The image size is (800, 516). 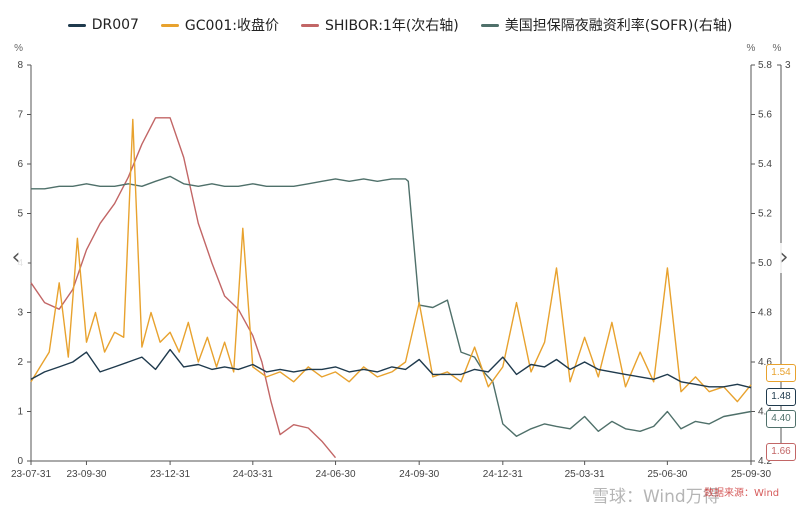 I want to click on right-tick-label: 4.8, so click(x=765, y=313).